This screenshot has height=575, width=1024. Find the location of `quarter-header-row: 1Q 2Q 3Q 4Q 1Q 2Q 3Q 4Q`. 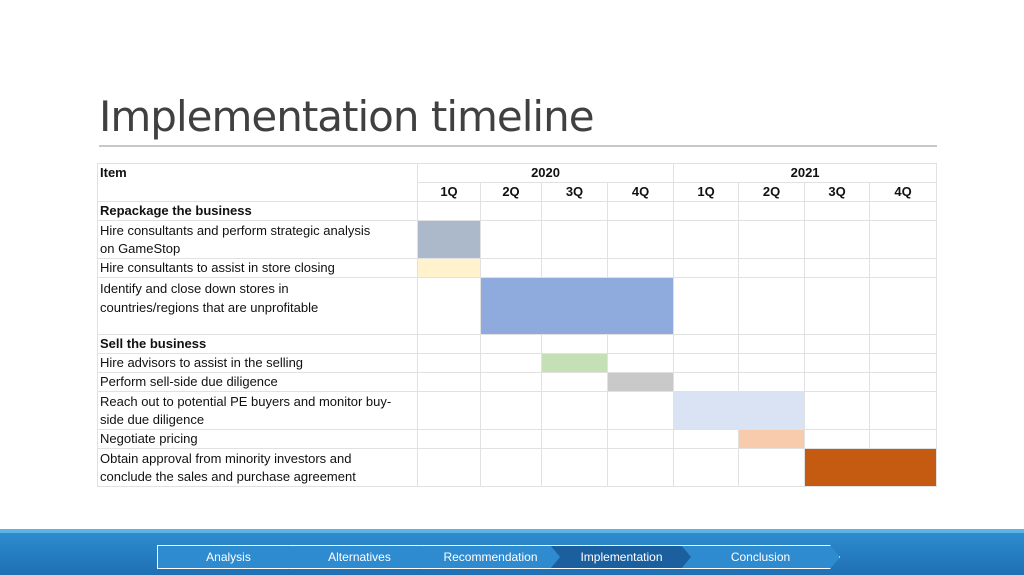

quarter-header-row: 1Q 2Q 3Q 4Q 1Q 2Q 3Q 4Q is located at coordinates (518, 192).